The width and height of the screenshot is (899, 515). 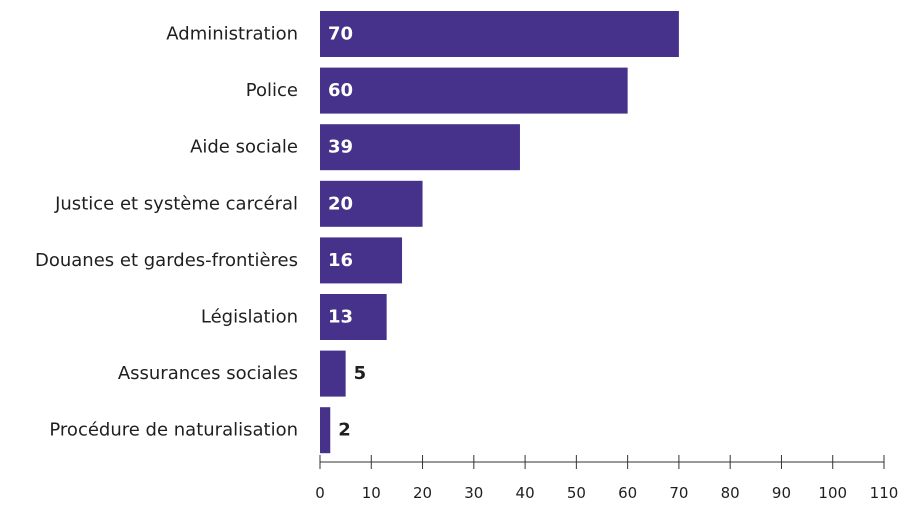 I want to click on category-label: Assurances sociales, so click(x=208, y=373).